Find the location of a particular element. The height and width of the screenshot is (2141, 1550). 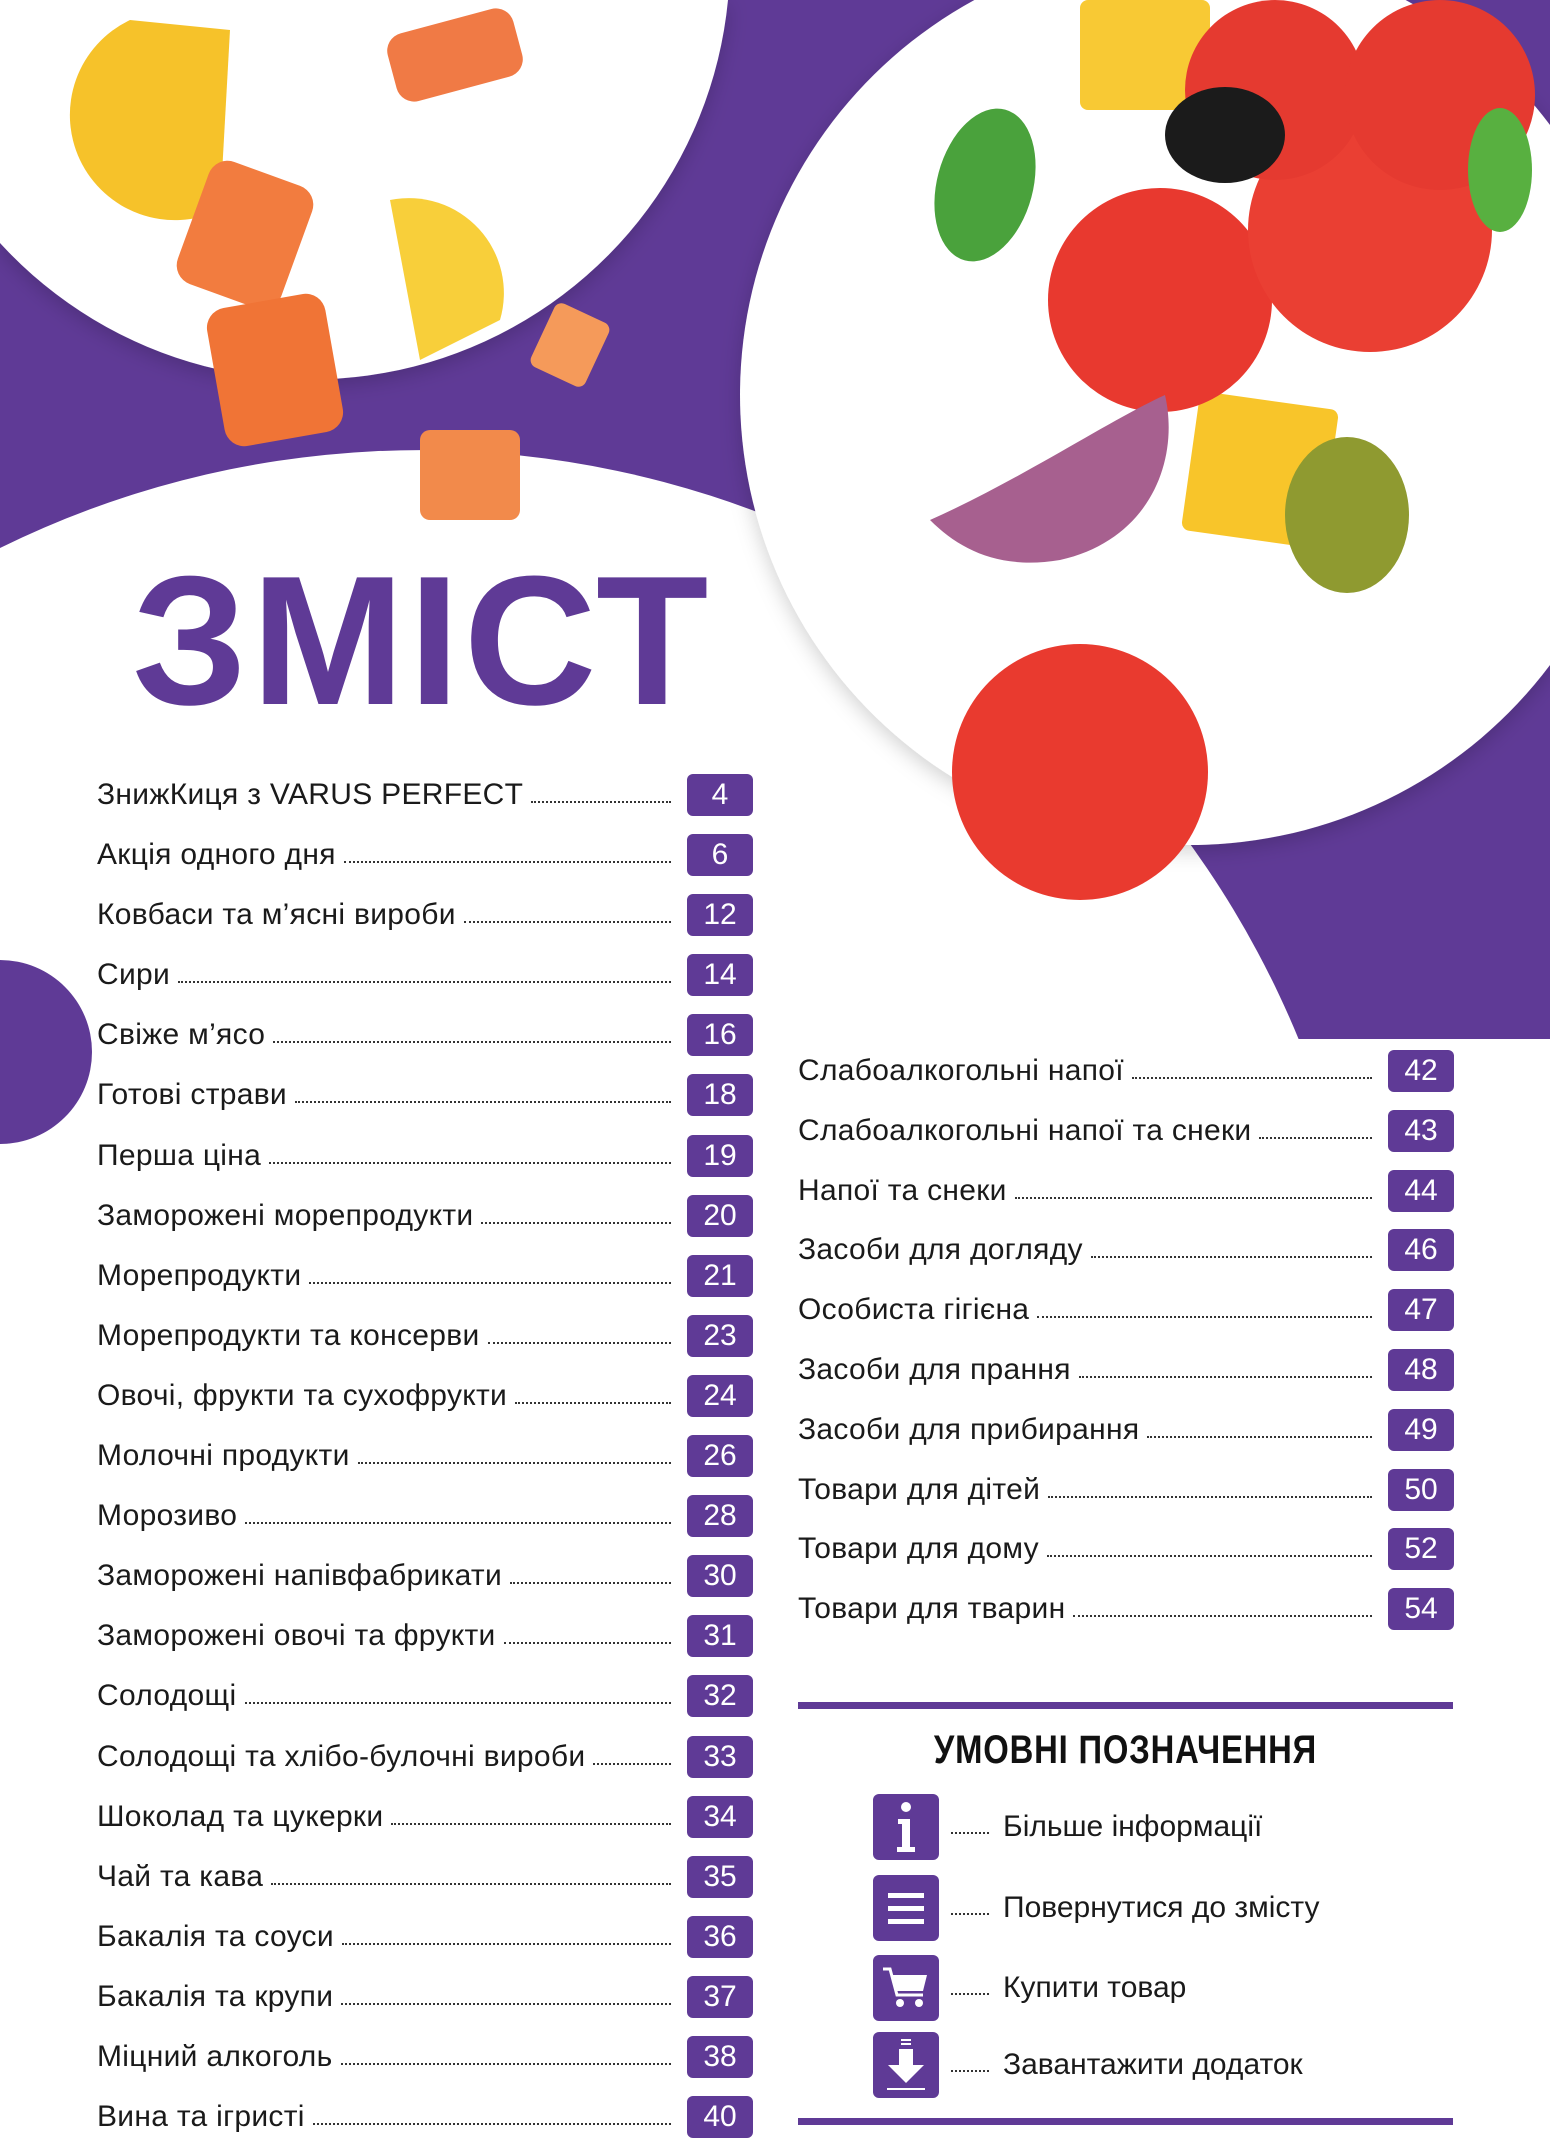

page-number-badge: 6 is located at coordinates (720, 855).